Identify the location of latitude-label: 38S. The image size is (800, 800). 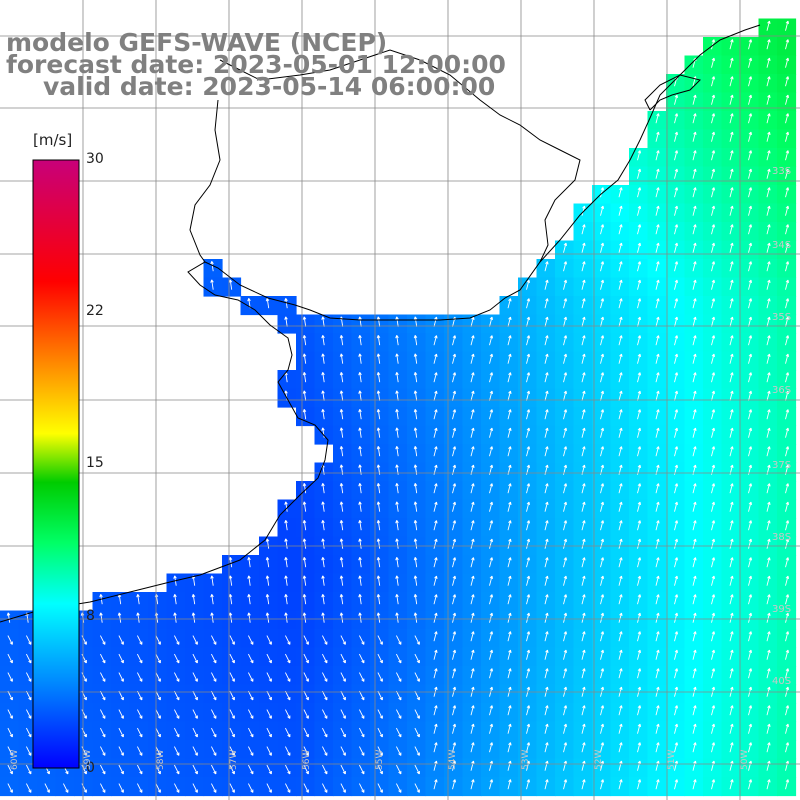
(782, 537).